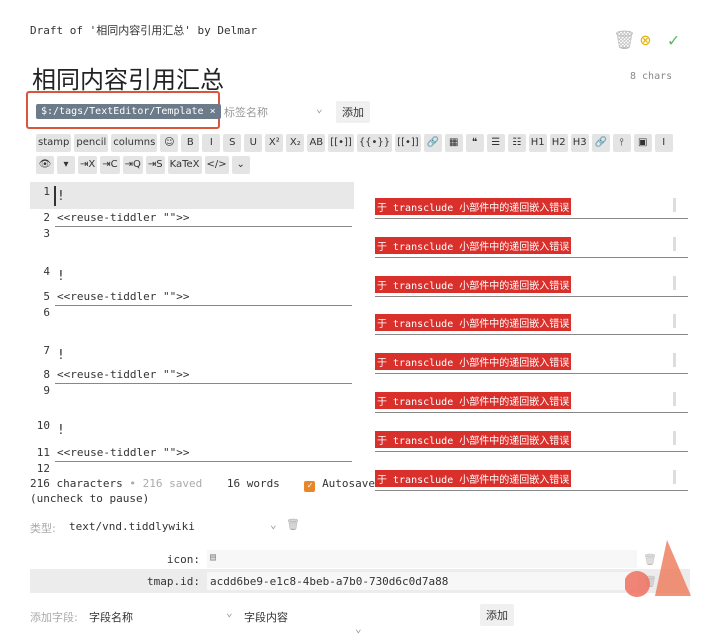 The image size is (720, 635). Describe the element at coordinates (166, 483) in the screenshot. I see `saved-count: • 216 saved` at that location.